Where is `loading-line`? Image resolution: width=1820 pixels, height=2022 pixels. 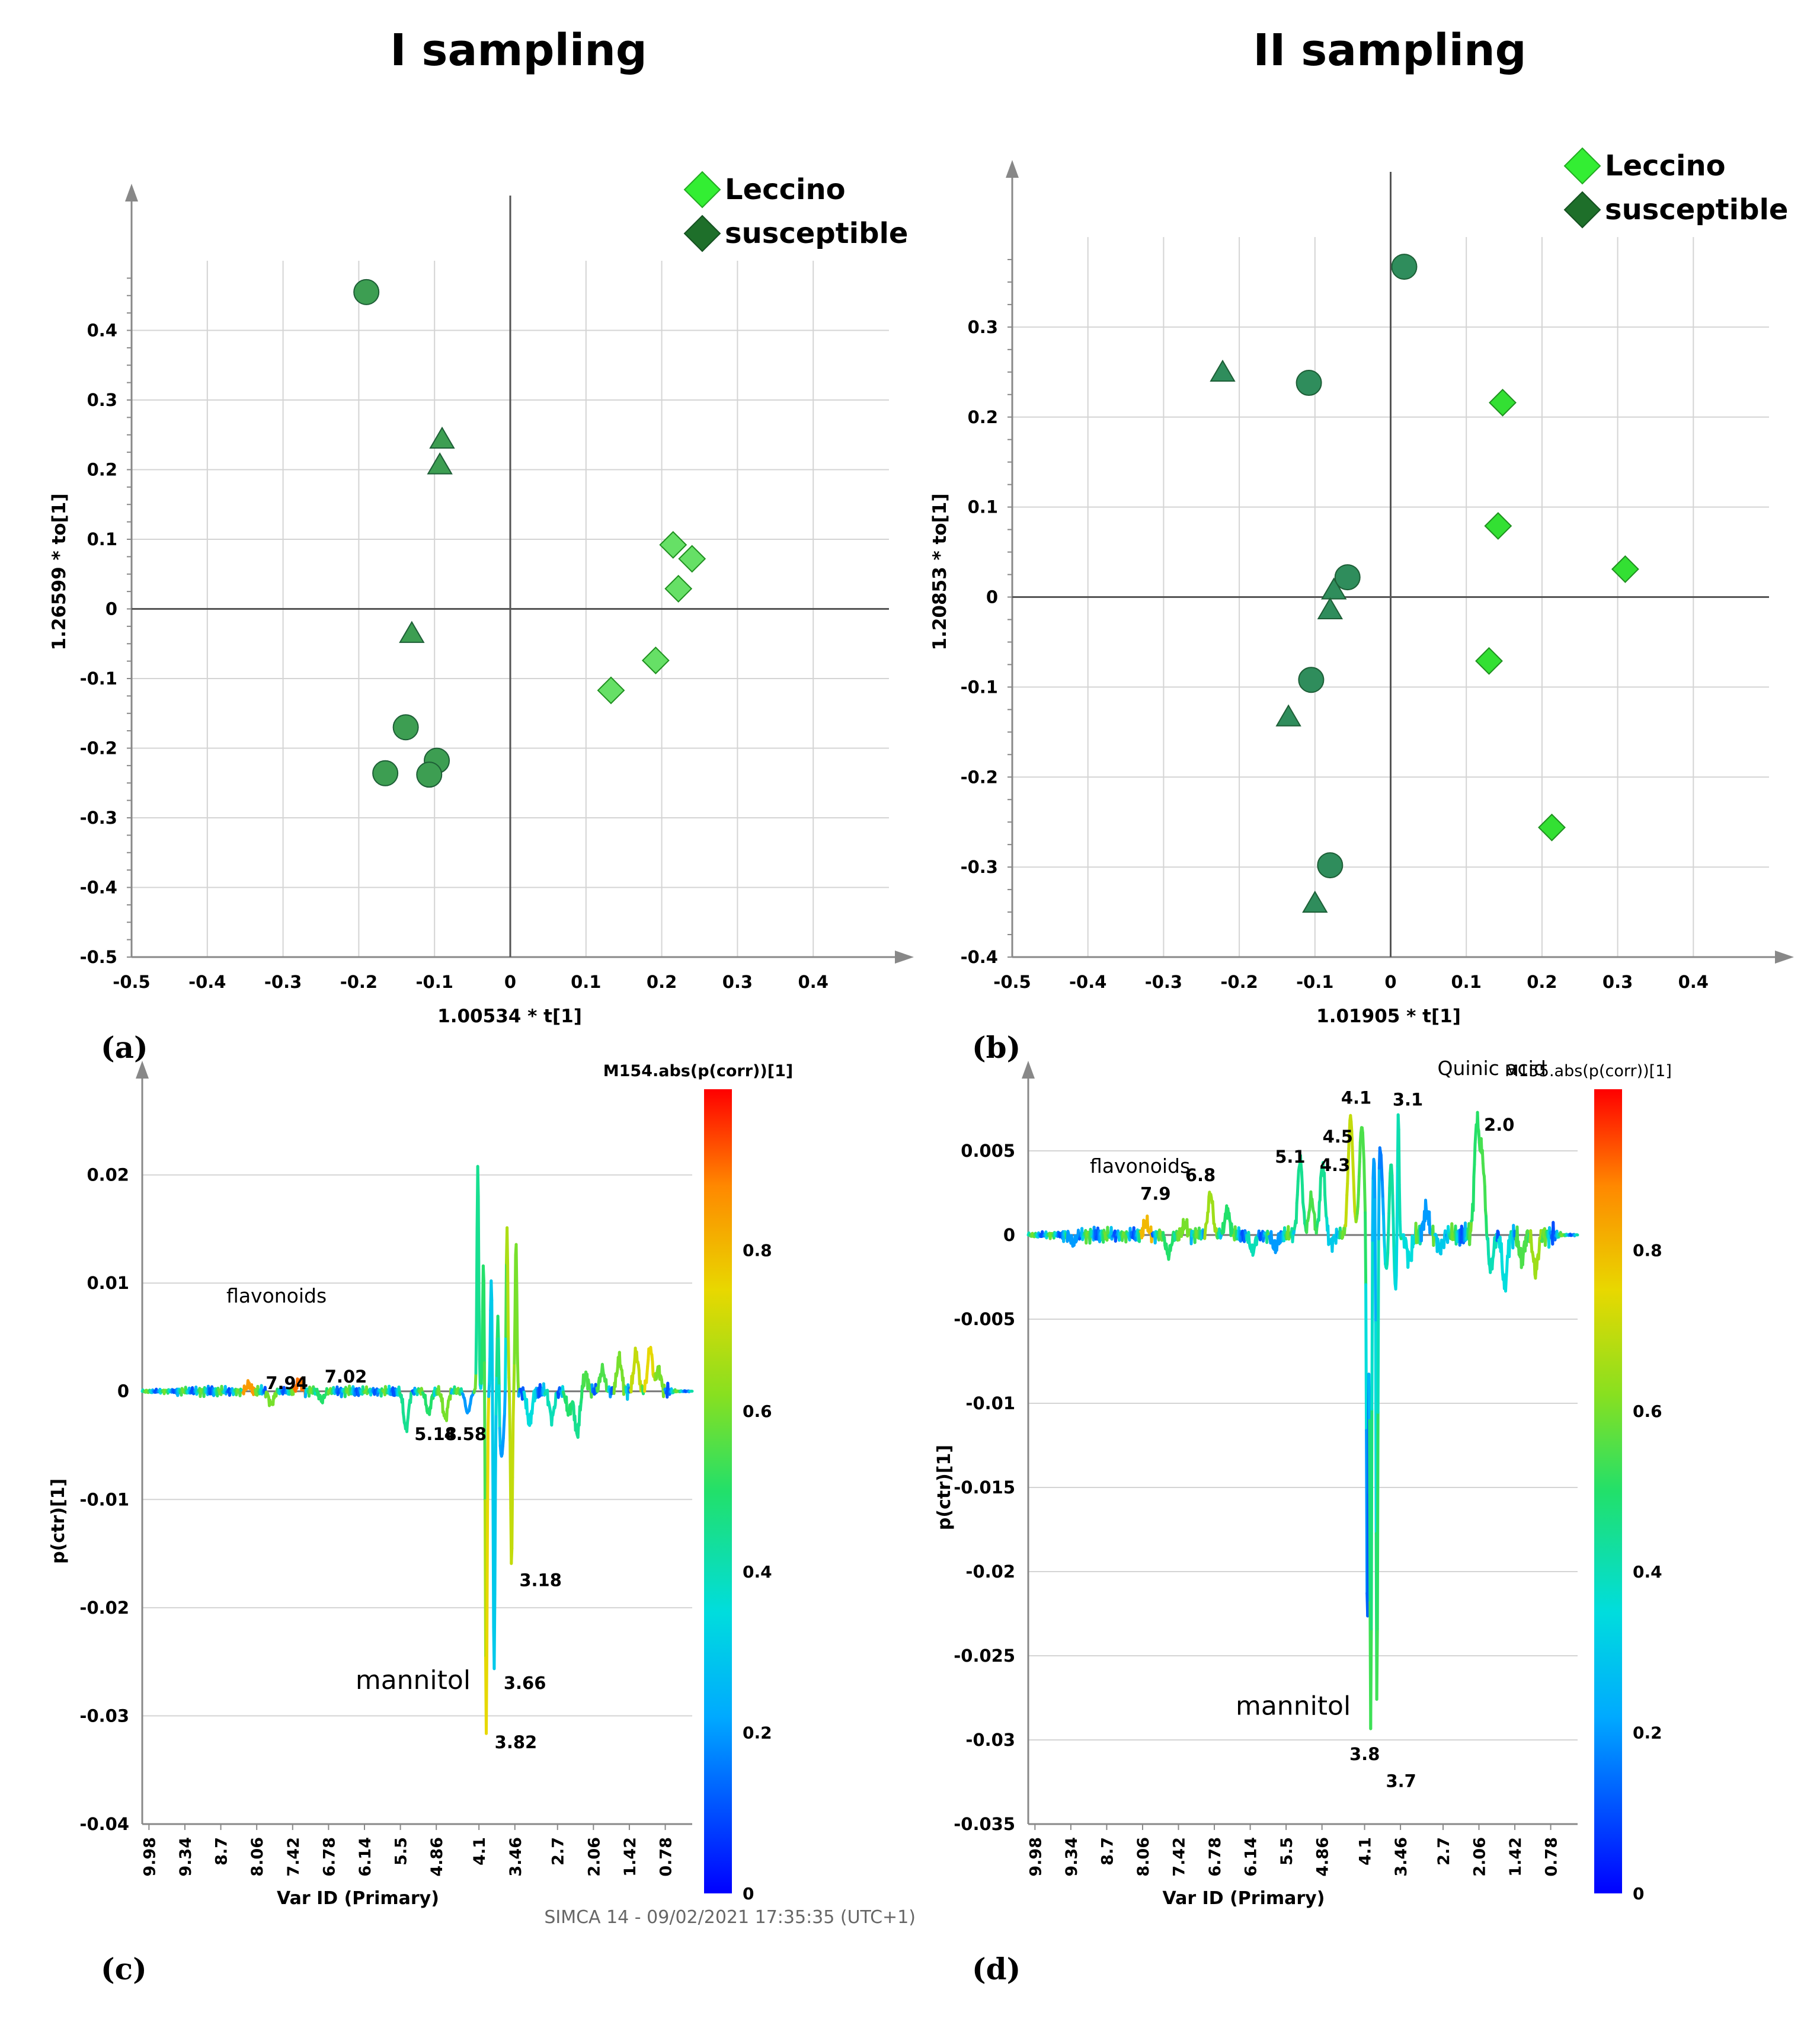
loading-line is located at coordinates (1302, 1420).